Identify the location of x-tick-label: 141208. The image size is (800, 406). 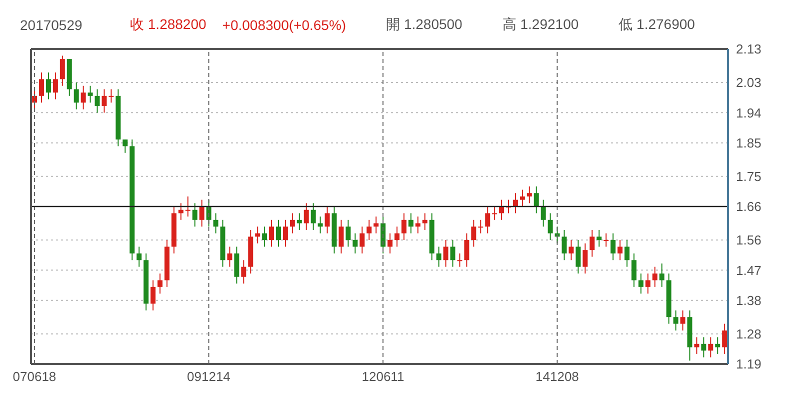
(557, 376).